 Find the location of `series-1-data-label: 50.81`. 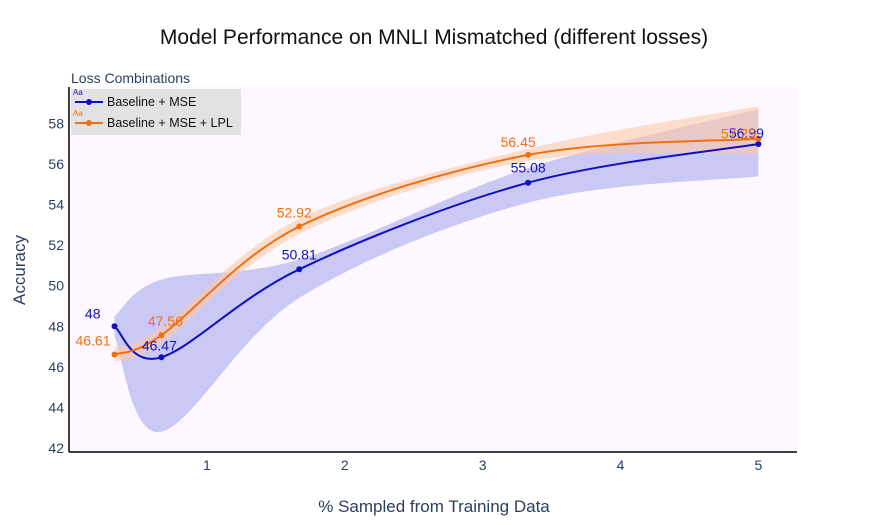

series-1-data-label: 50.81 is located at coordinates (299, 254).